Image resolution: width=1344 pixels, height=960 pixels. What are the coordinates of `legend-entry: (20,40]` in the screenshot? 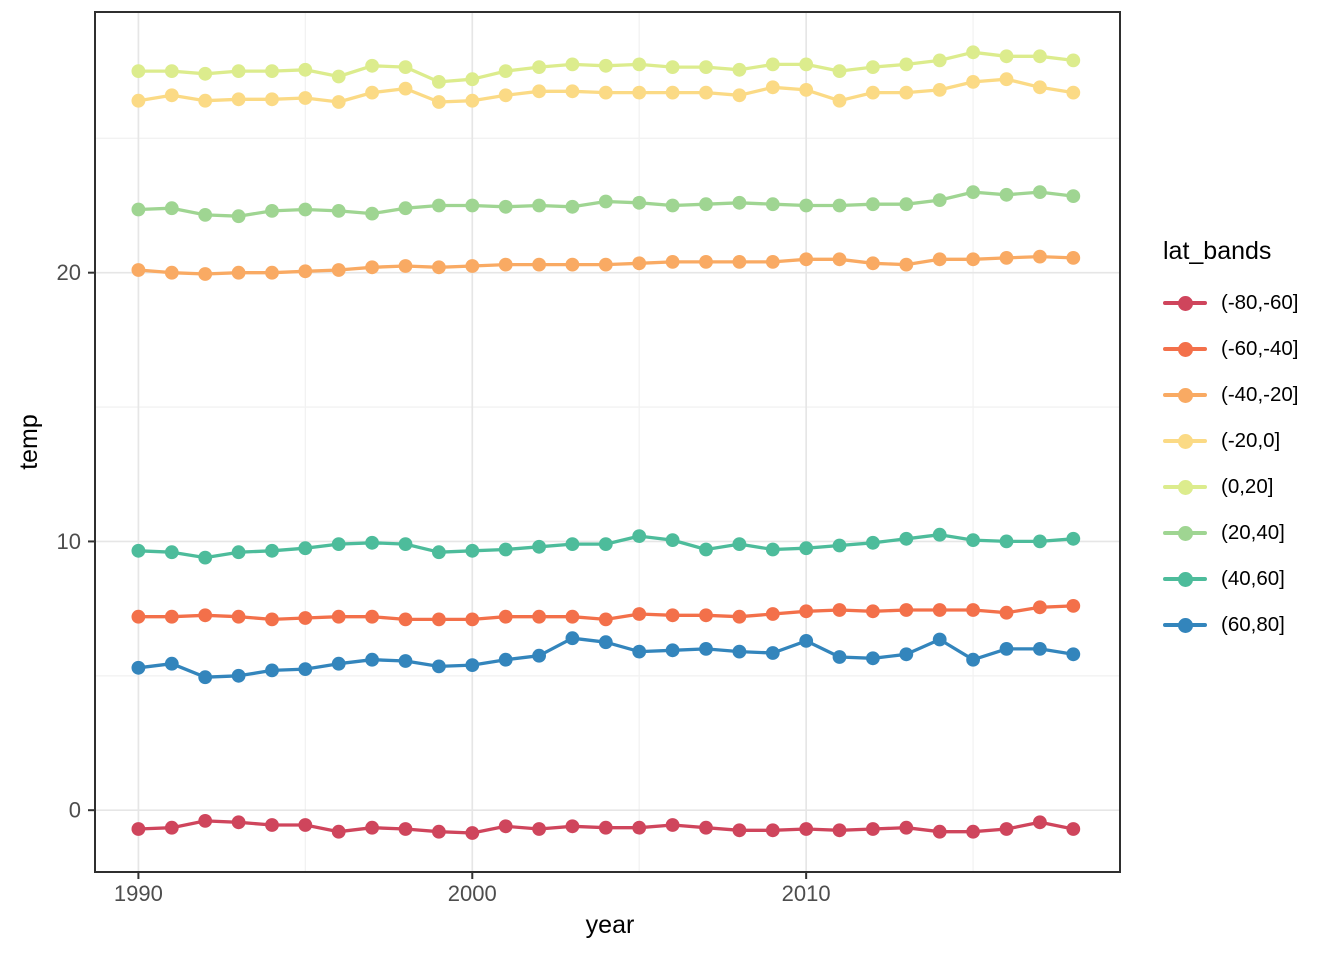 It's located at (1251, 533).